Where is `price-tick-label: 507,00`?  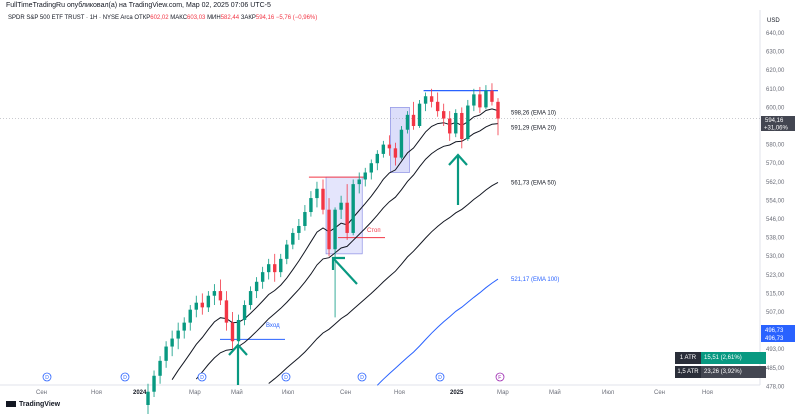 price-tick-label: 507,00 is located at coordinates (775, 313).